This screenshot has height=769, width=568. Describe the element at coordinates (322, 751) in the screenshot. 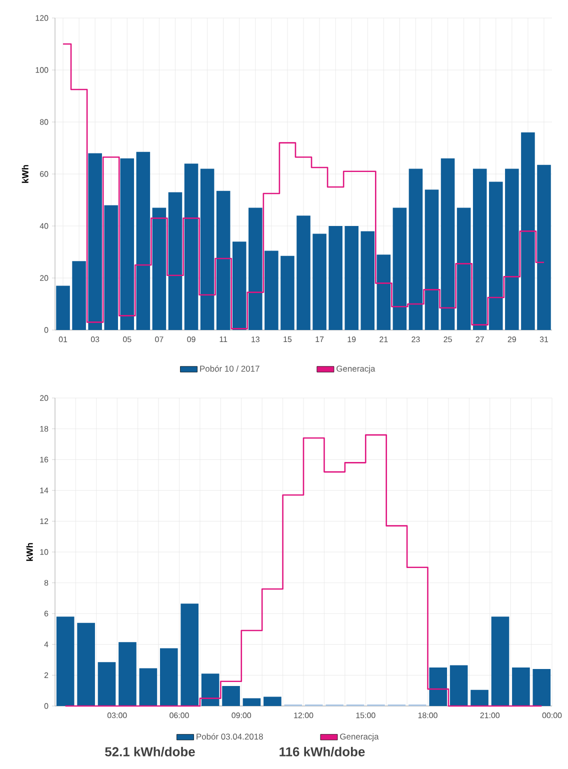

I see `text: 116 kWh/dobe` at that location.